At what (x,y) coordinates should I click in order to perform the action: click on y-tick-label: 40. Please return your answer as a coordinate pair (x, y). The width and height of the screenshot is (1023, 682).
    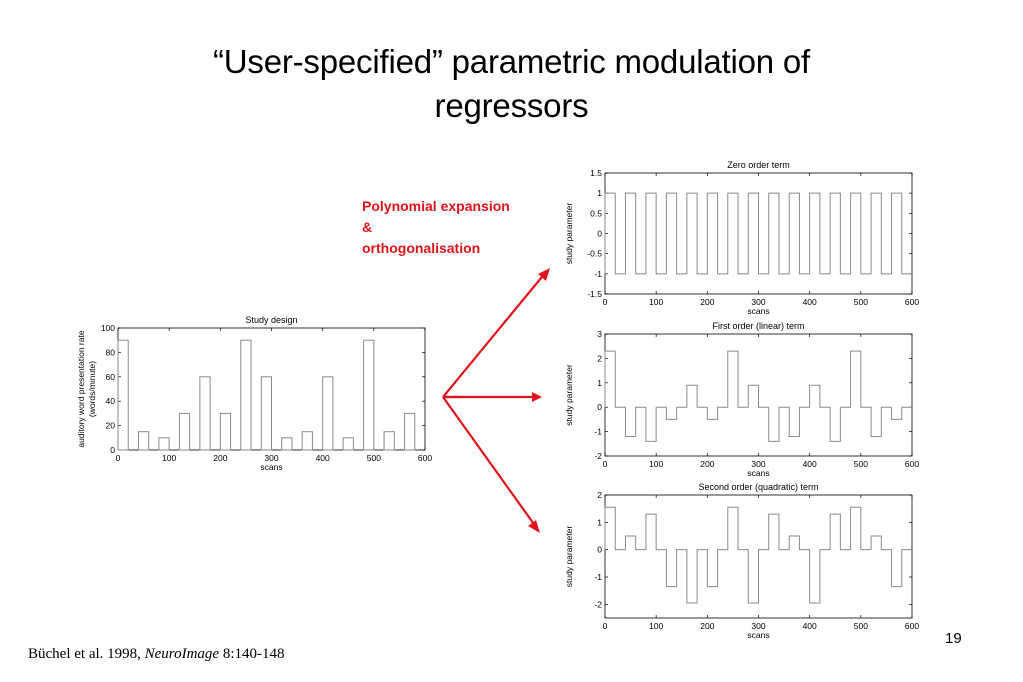
    Looking at the image, I should click on (111, 401).